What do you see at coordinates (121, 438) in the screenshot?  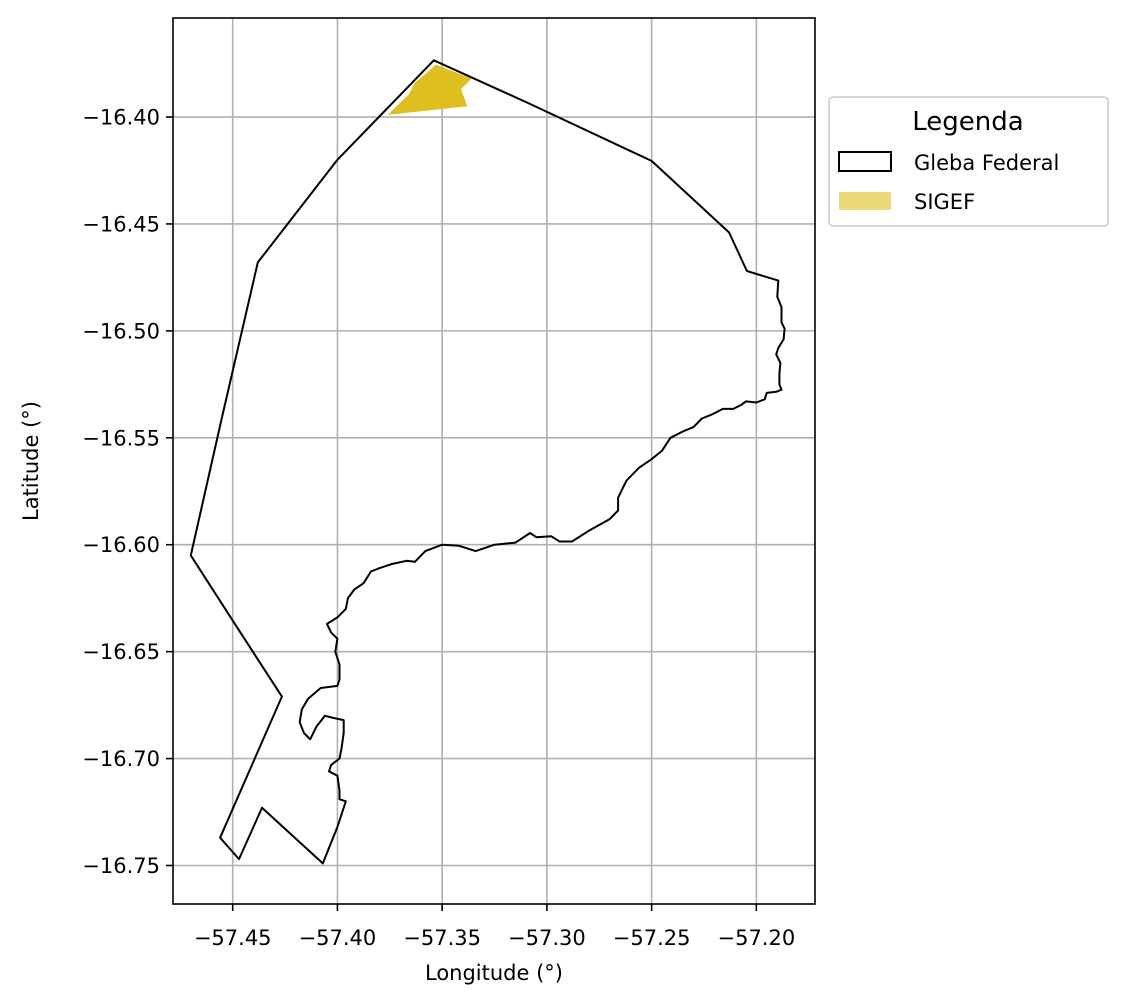 I see `y-tick-label: −16.55` at bounding box center [121, 438].